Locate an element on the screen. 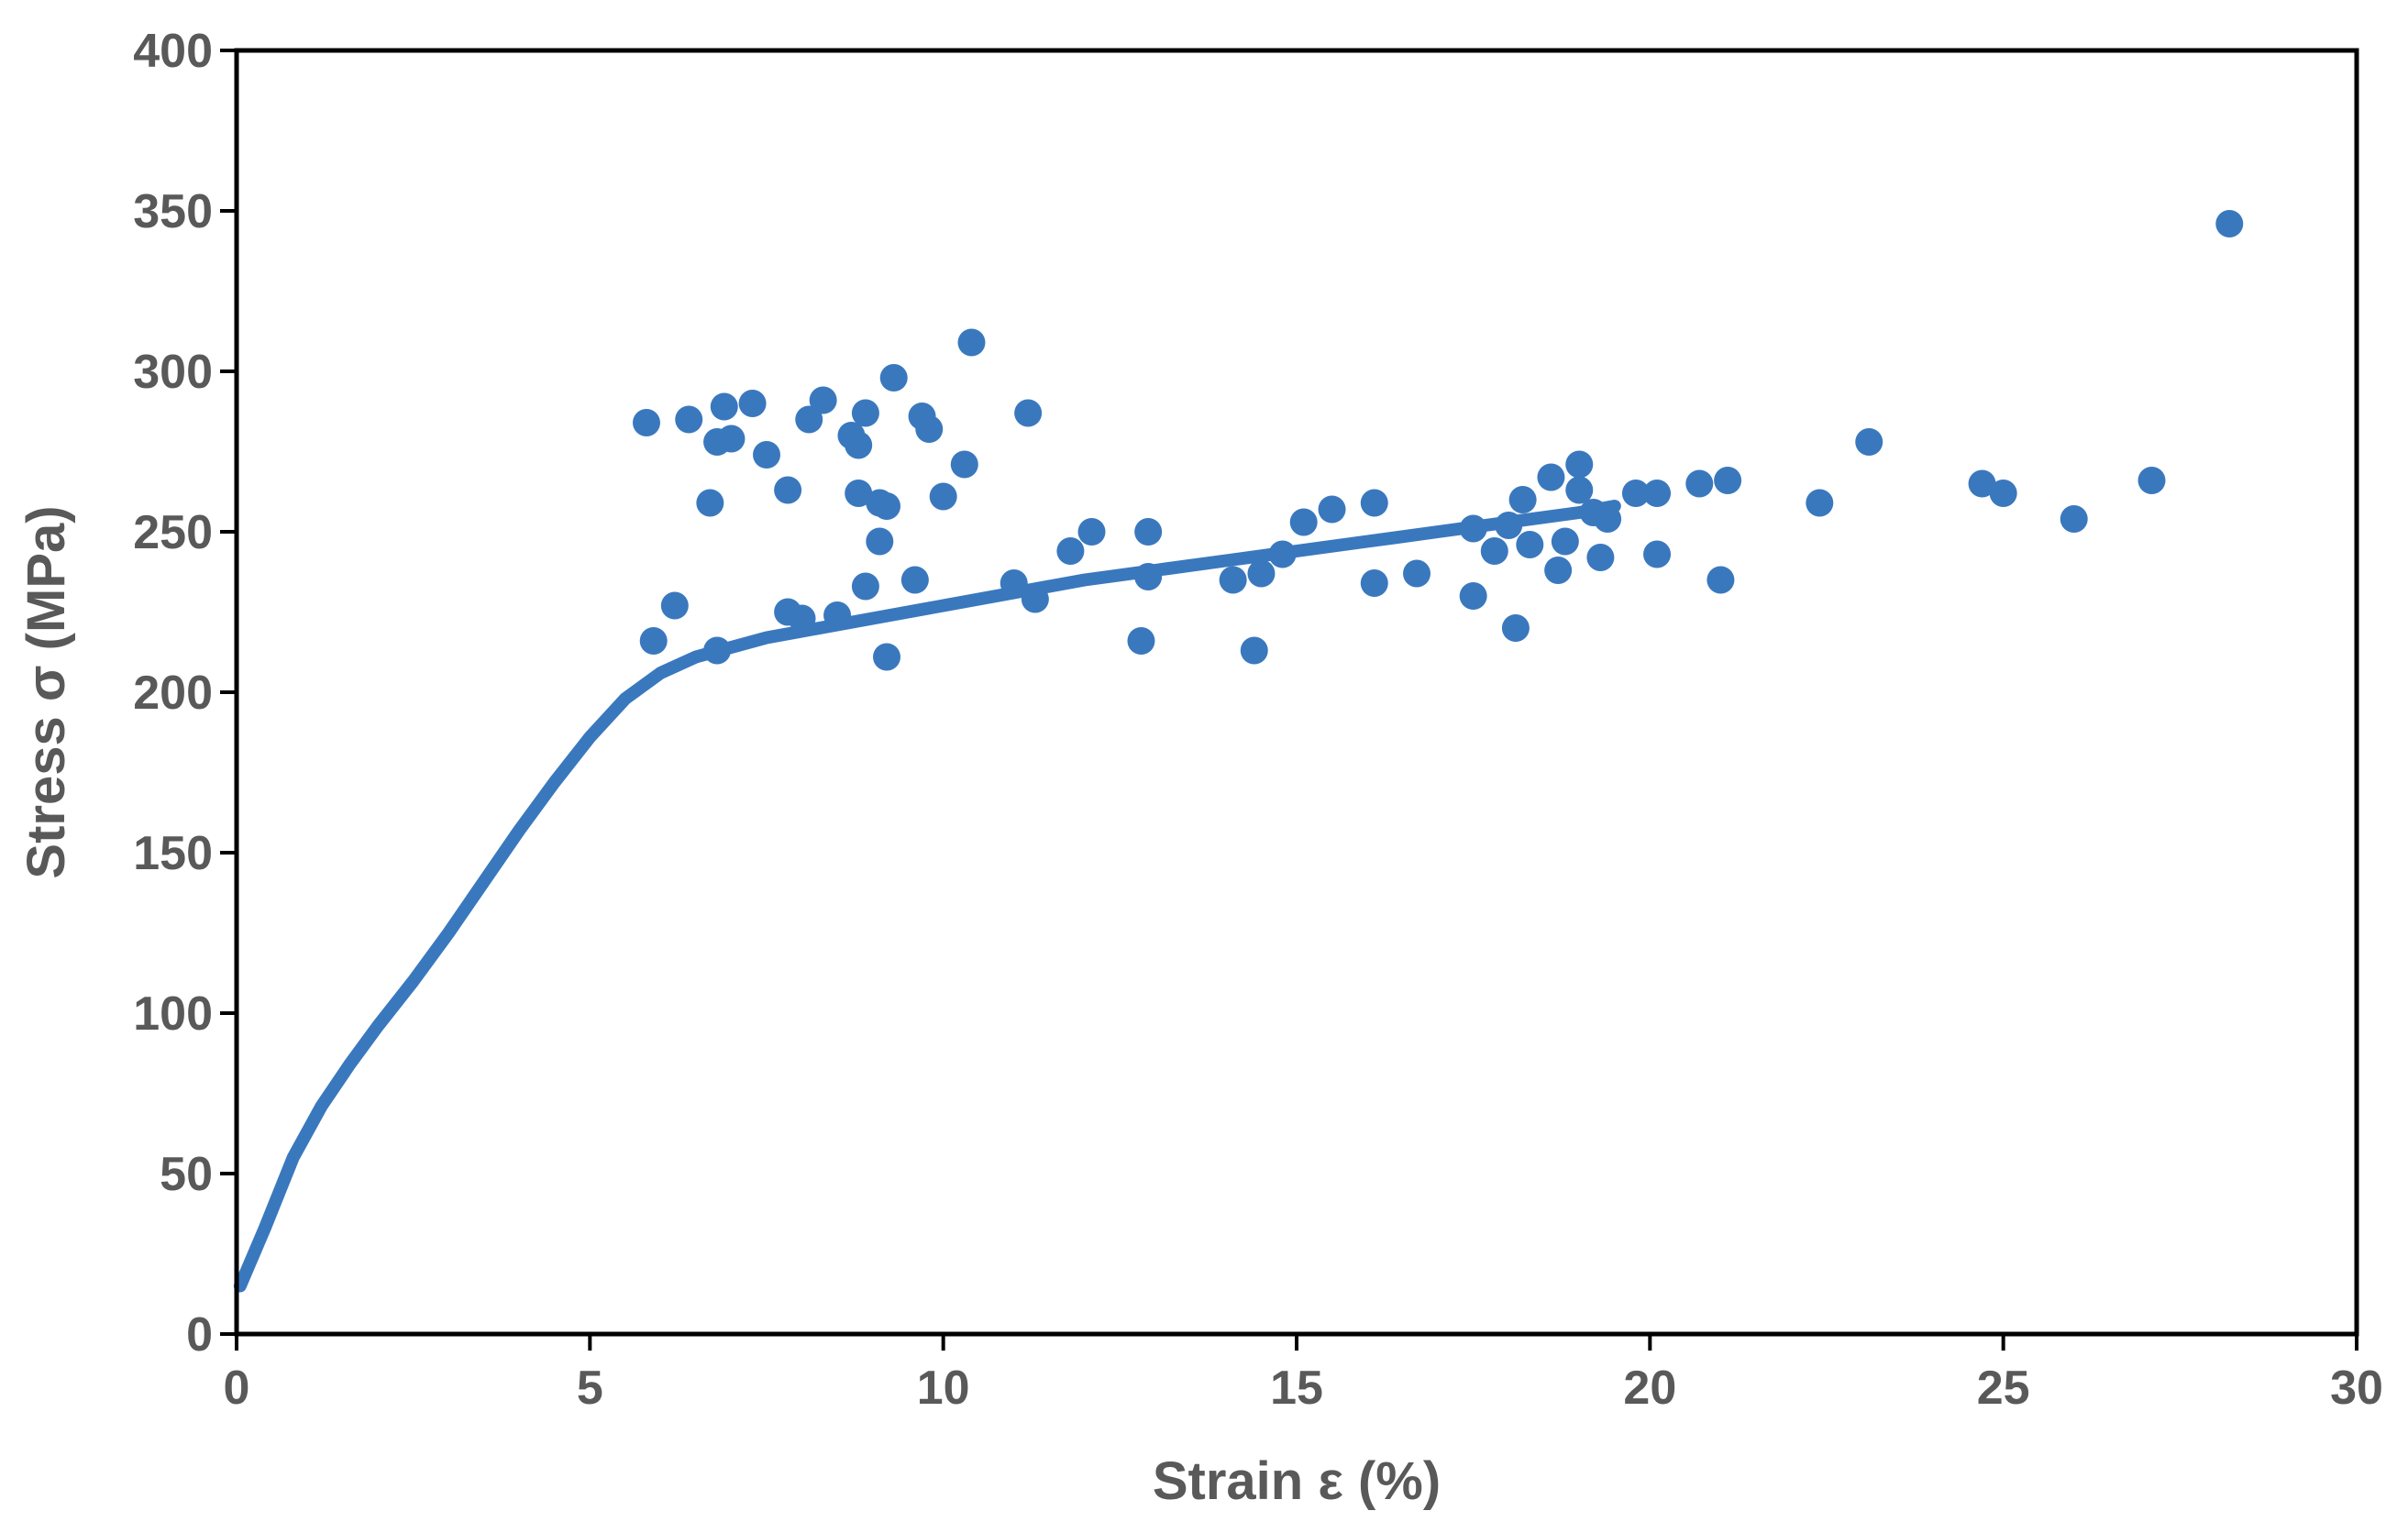 The height and width of the screenshot is (1533, 2408). x-tick-label: 25 is located at coordinates (2004, 1388).